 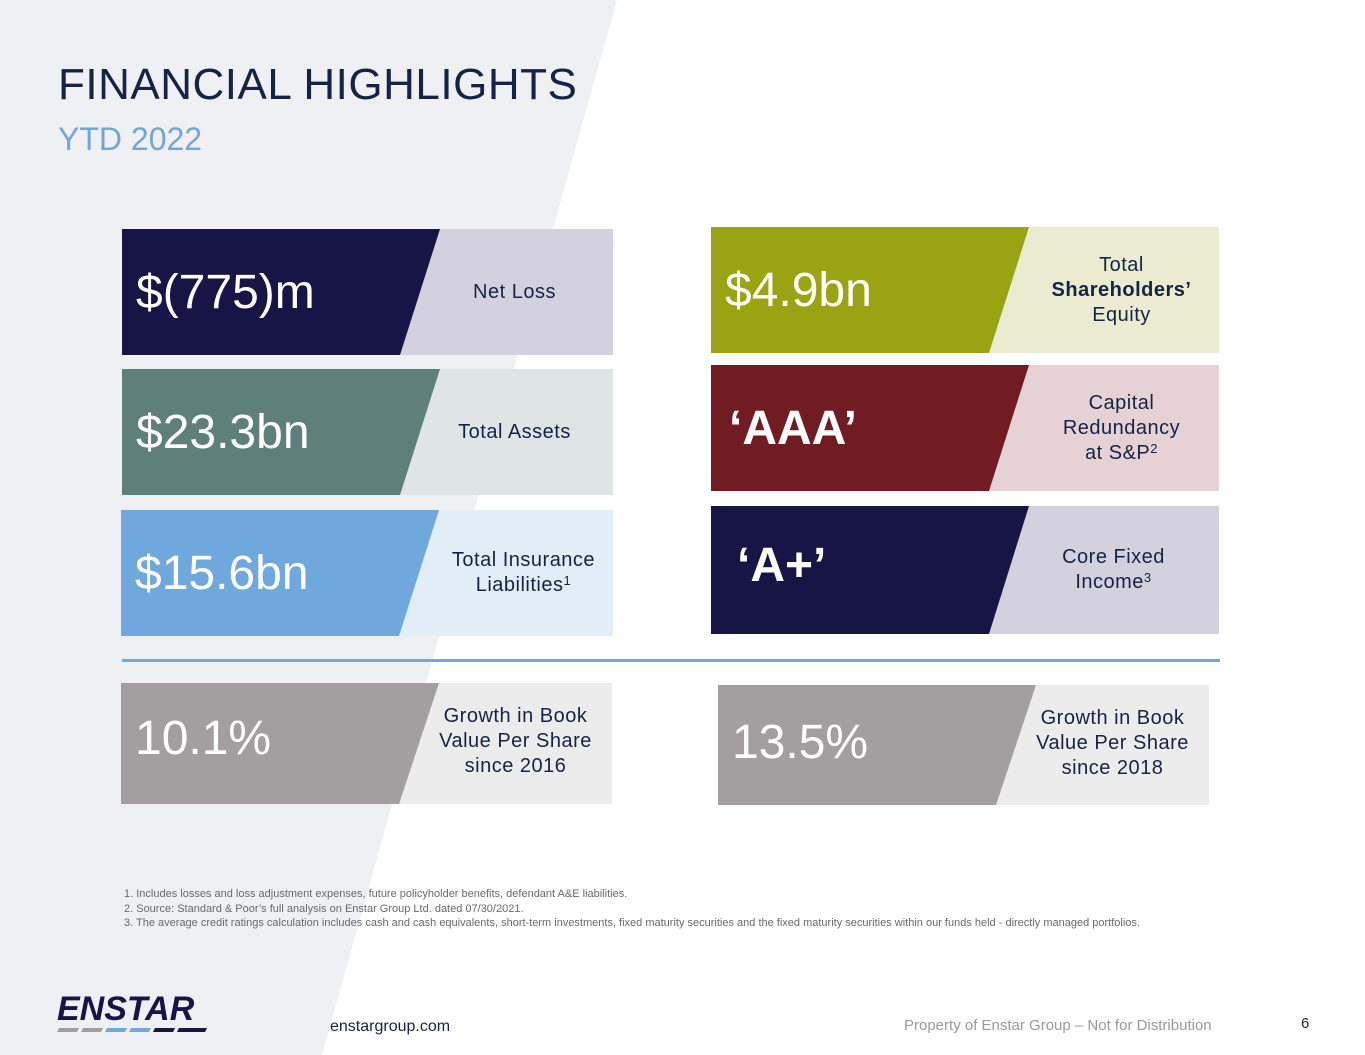 What do you see at coordinates (523, 572) in the screenshot?
I see `insurance-liabilities-label: Total Insurance Liabilities1` at bounding box center [523, 572].